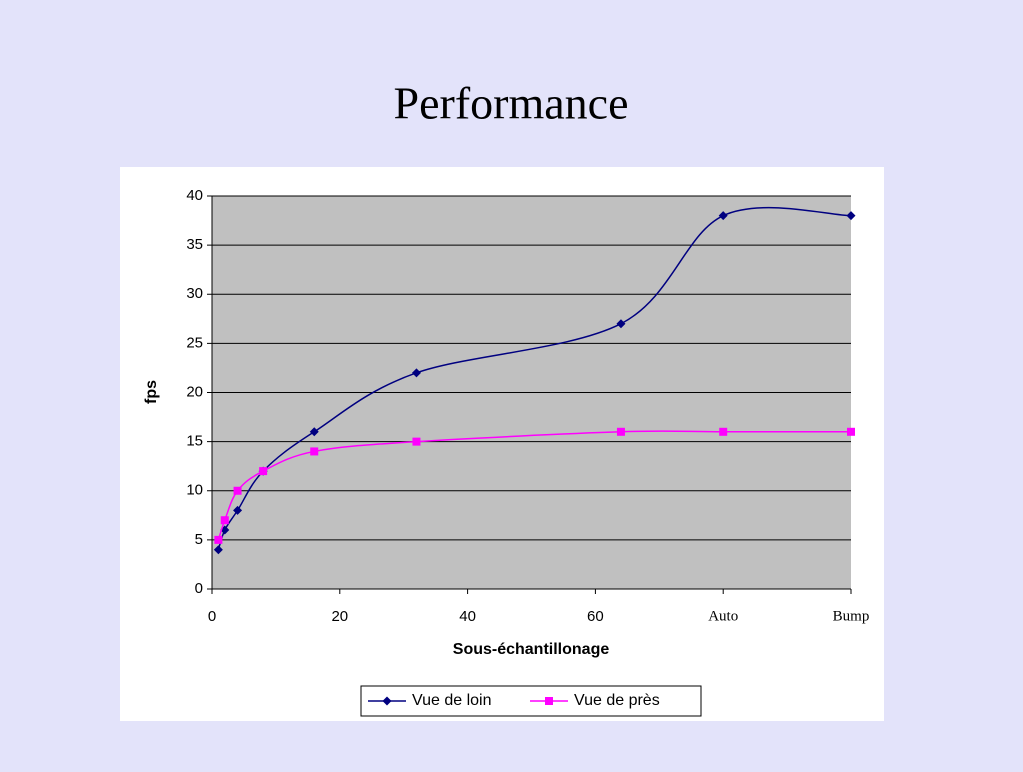 The image size is (1023, 772). What do you see at coordinates (199, 539) in the screenshot?
I see `y-tick-label: 5` at bounding box center [199, 539].